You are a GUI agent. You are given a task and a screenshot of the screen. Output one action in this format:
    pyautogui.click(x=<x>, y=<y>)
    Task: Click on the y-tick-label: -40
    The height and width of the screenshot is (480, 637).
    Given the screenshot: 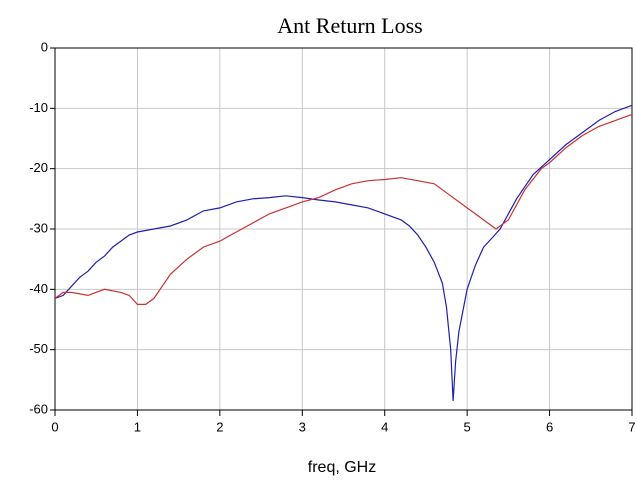 What is the action you would take?
    pyautogui.click(x=38, y=288)
    